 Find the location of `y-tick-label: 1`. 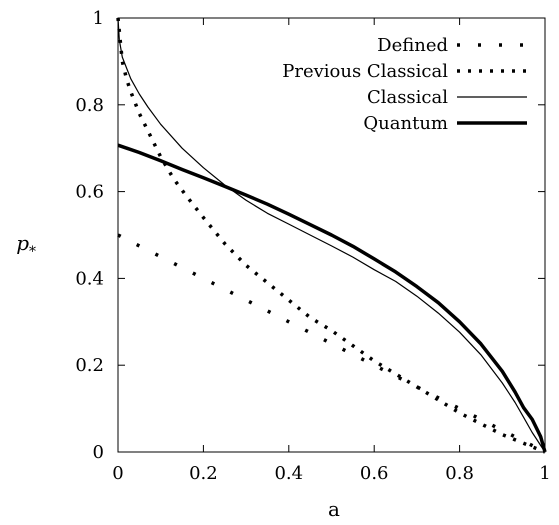

y-tick-label: 1 is located at coordinates (98, 18).